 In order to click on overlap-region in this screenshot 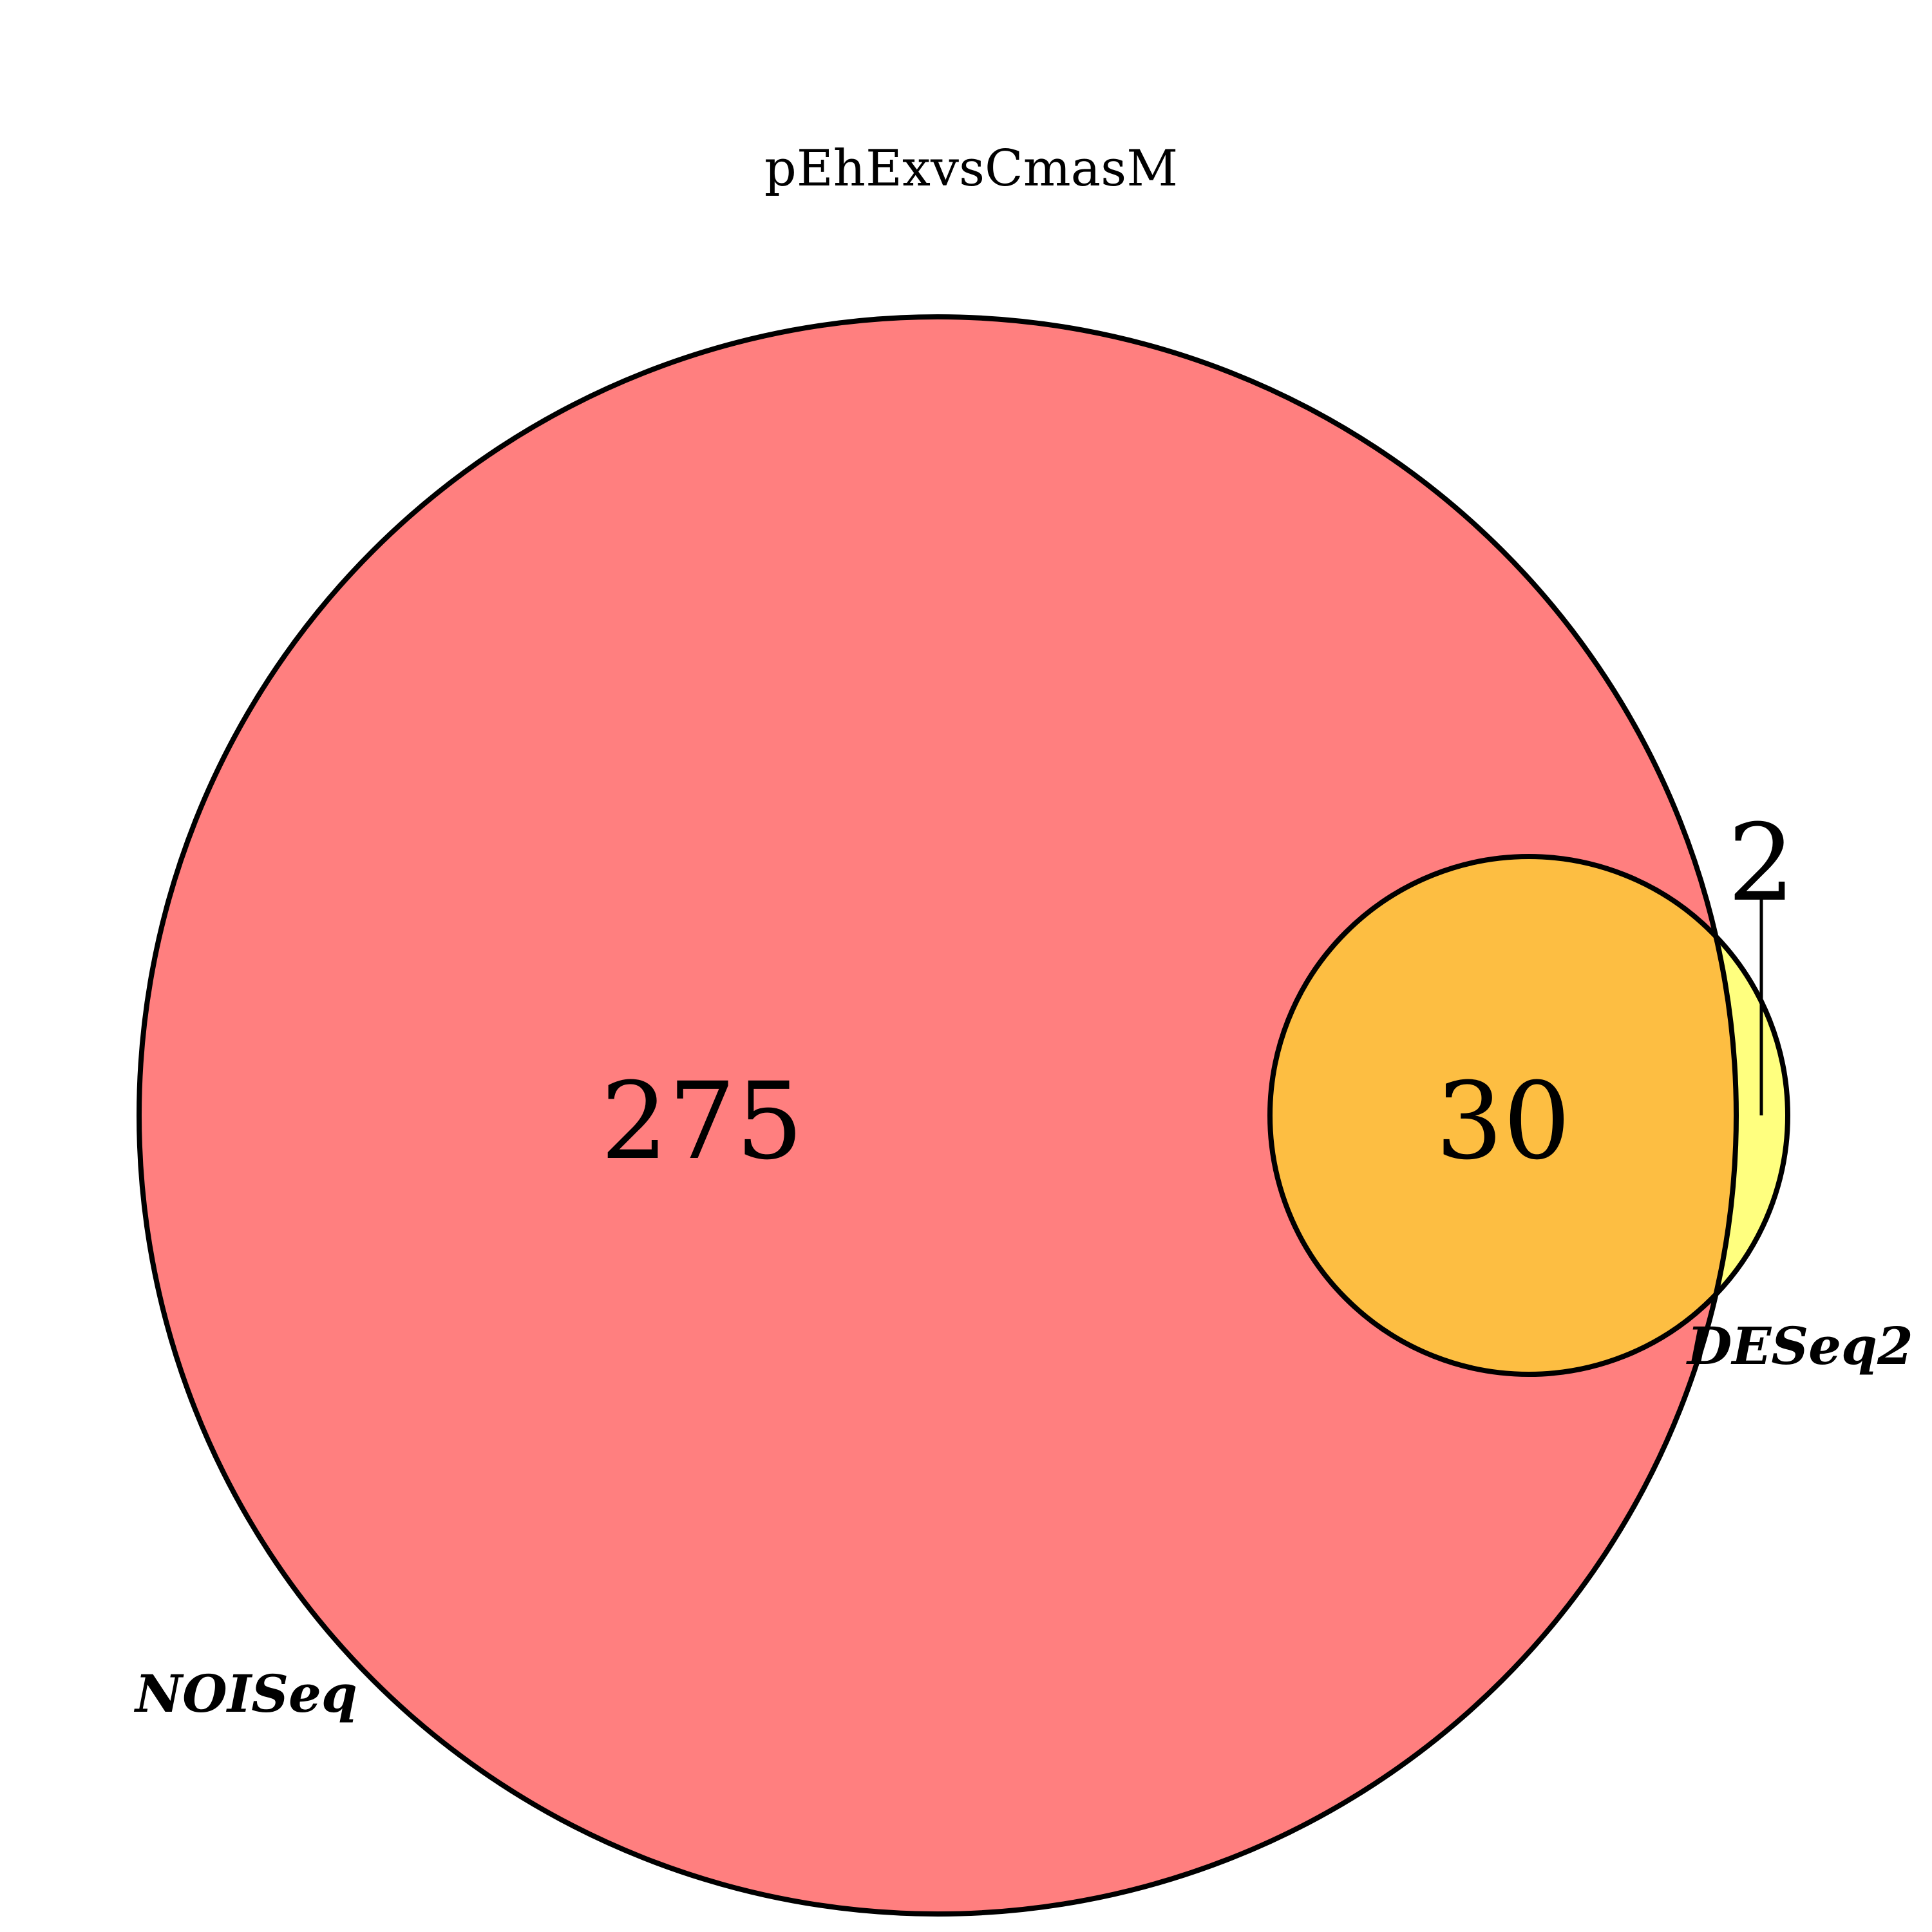, I will do `click(1503, 1115)`.